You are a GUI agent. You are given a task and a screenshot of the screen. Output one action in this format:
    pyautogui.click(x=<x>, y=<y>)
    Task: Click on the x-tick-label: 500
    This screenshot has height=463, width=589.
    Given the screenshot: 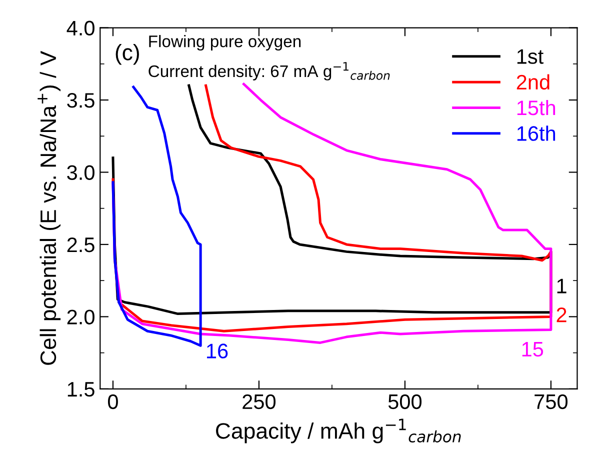 What is the action you would take?
    pyautogui.click(x=405, y=402)
    